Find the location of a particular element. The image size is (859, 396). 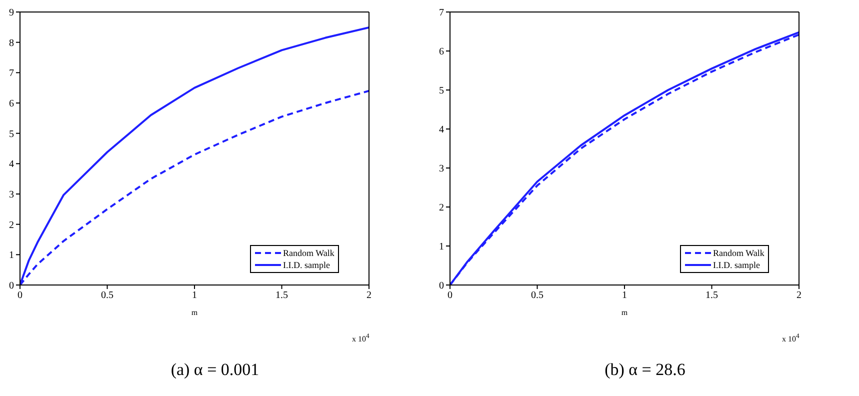

y-tick-label: 8 is located at coordinates (11, 43).